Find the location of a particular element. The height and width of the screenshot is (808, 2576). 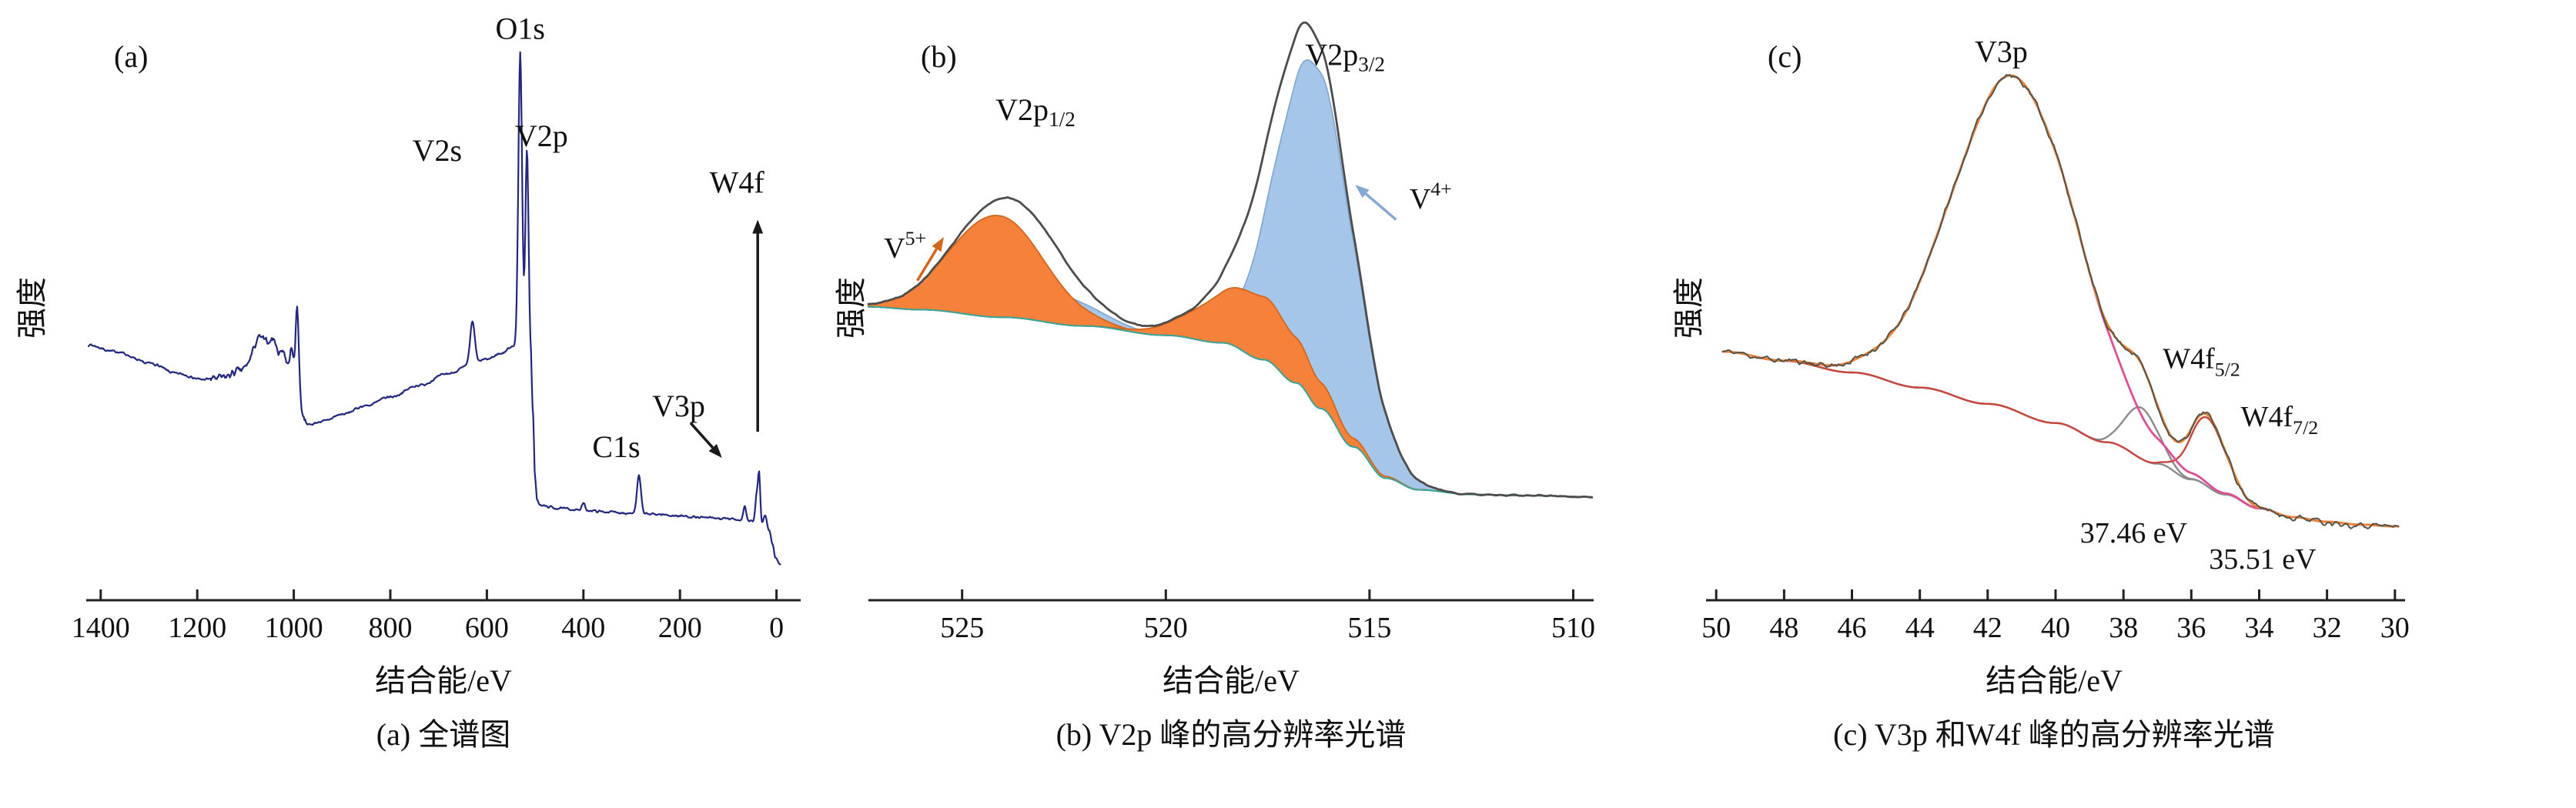

x-tick-label: 38 is located at coordinates (2123, 628).